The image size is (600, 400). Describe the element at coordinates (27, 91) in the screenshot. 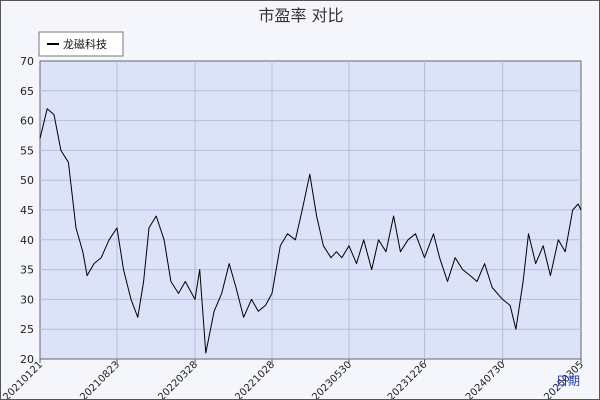

I see `y-tick-label: 65` at that location.